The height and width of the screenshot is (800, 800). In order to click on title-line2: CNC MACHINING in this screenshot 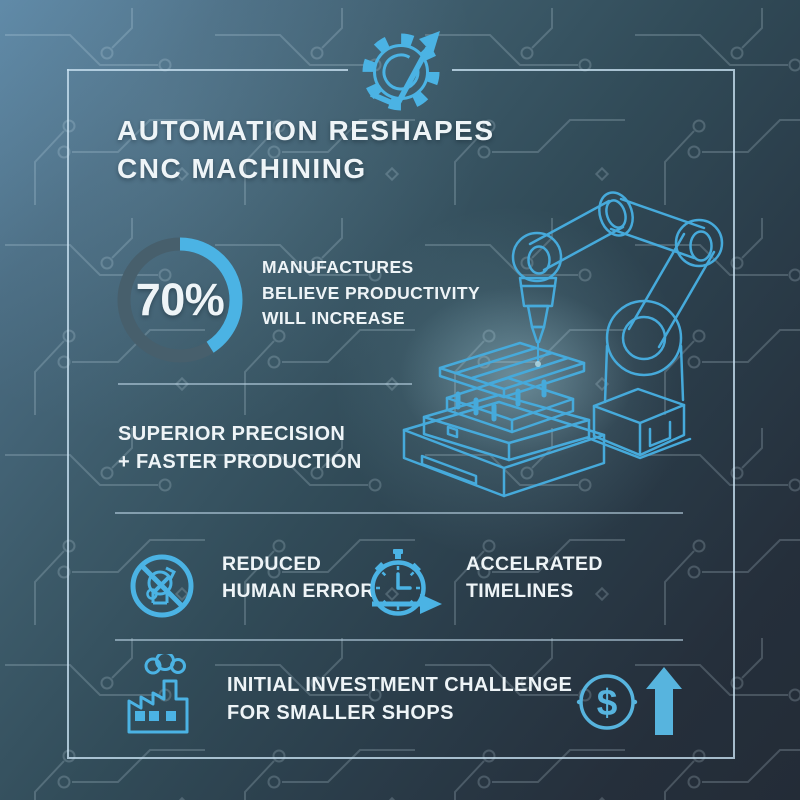, I will do `click(242, 168)`.